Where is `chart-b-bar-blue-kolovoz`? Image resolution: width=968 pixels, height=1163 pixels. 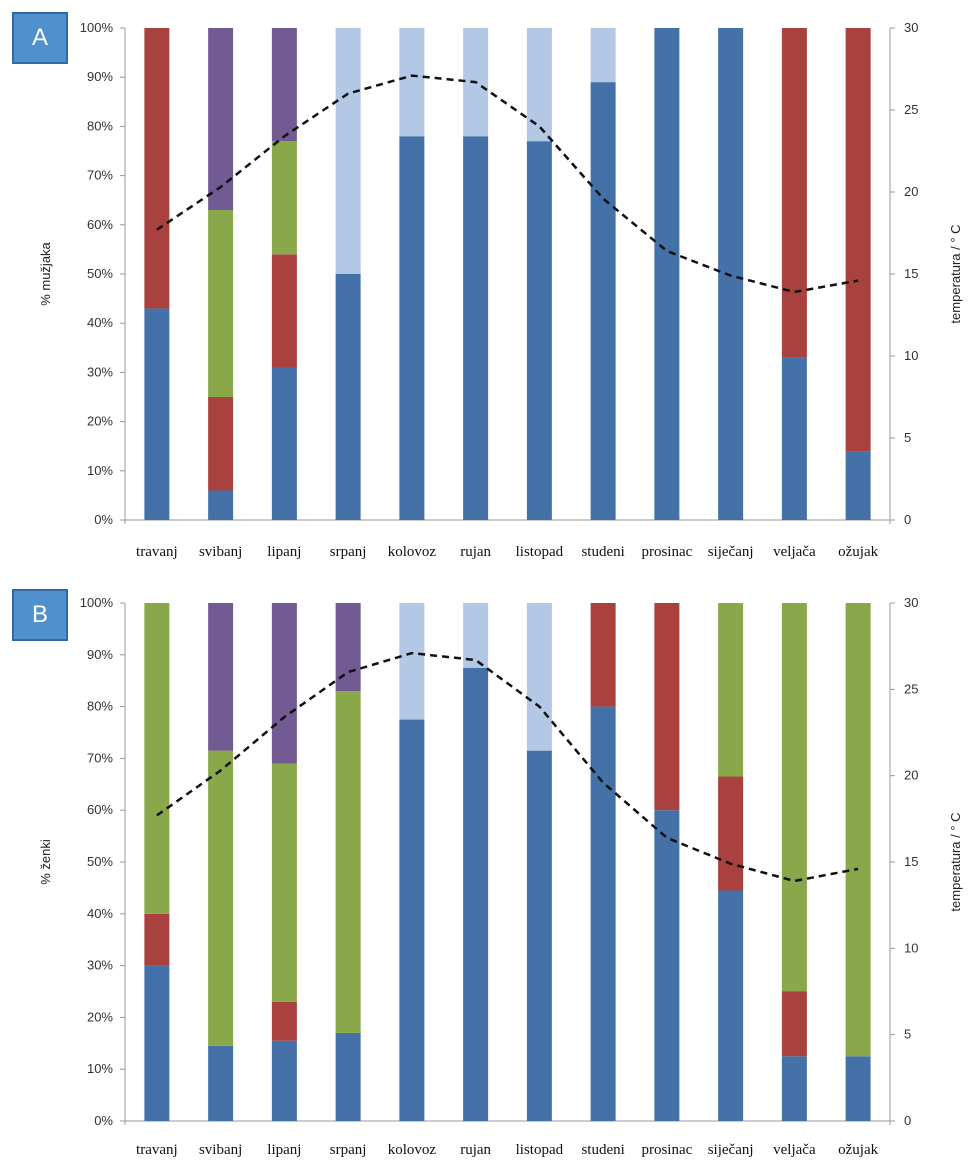 chart-b-bar-blue-kolovoz is located at coordinates (412, 920).